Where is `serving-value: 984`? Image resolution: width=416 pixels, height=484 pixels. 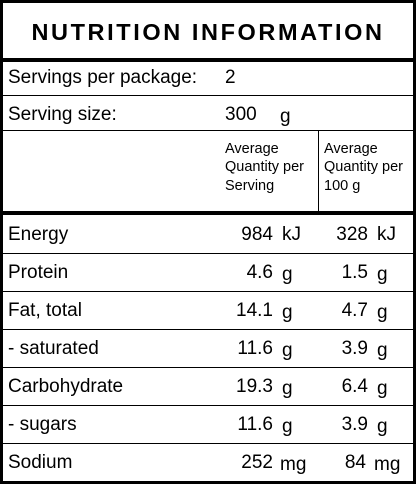 serving-value: 984 is located at coordinates (257, 234).